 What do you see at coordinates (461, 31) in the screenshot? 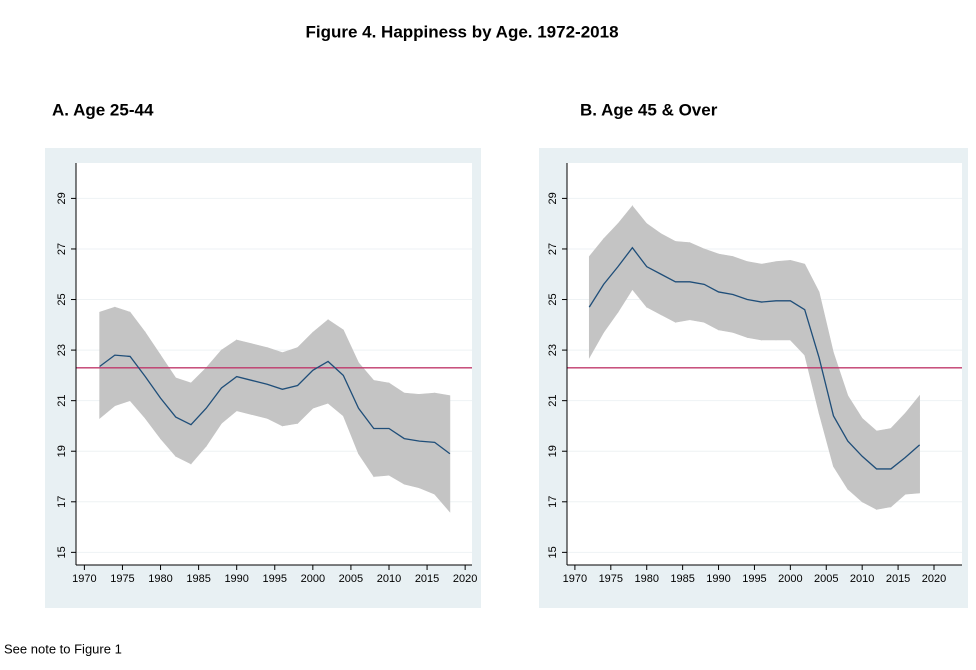
I see `figure-title: Figure 4. Happiness by Age. 1972-2018` at bounding box center [461, 31].